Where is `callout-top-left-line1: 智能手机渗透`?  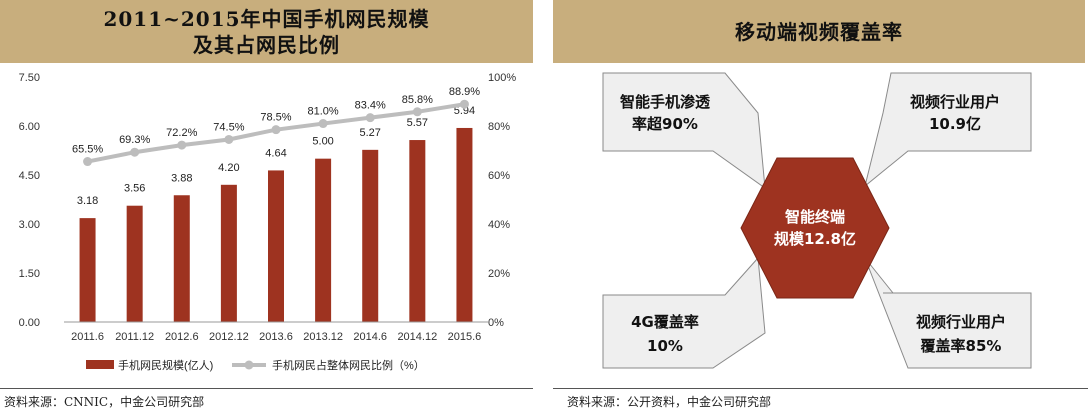
callout-top-left-line1: 智能手机渗透 is located at coordinates (665, 102).